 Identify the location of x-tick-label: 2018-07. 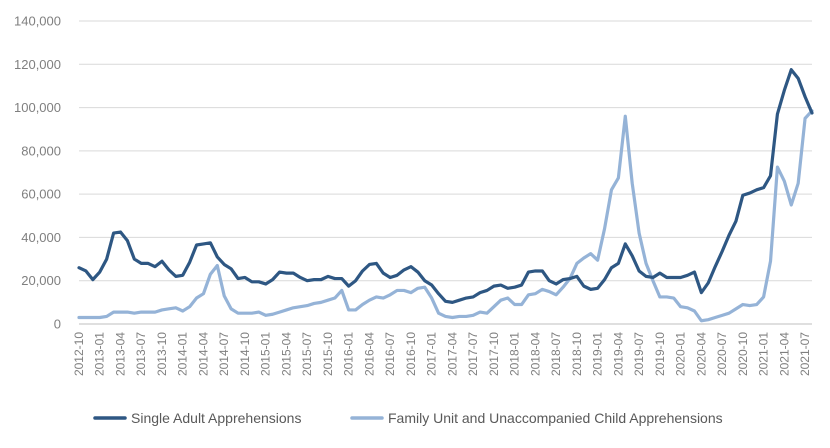
(556, 354).